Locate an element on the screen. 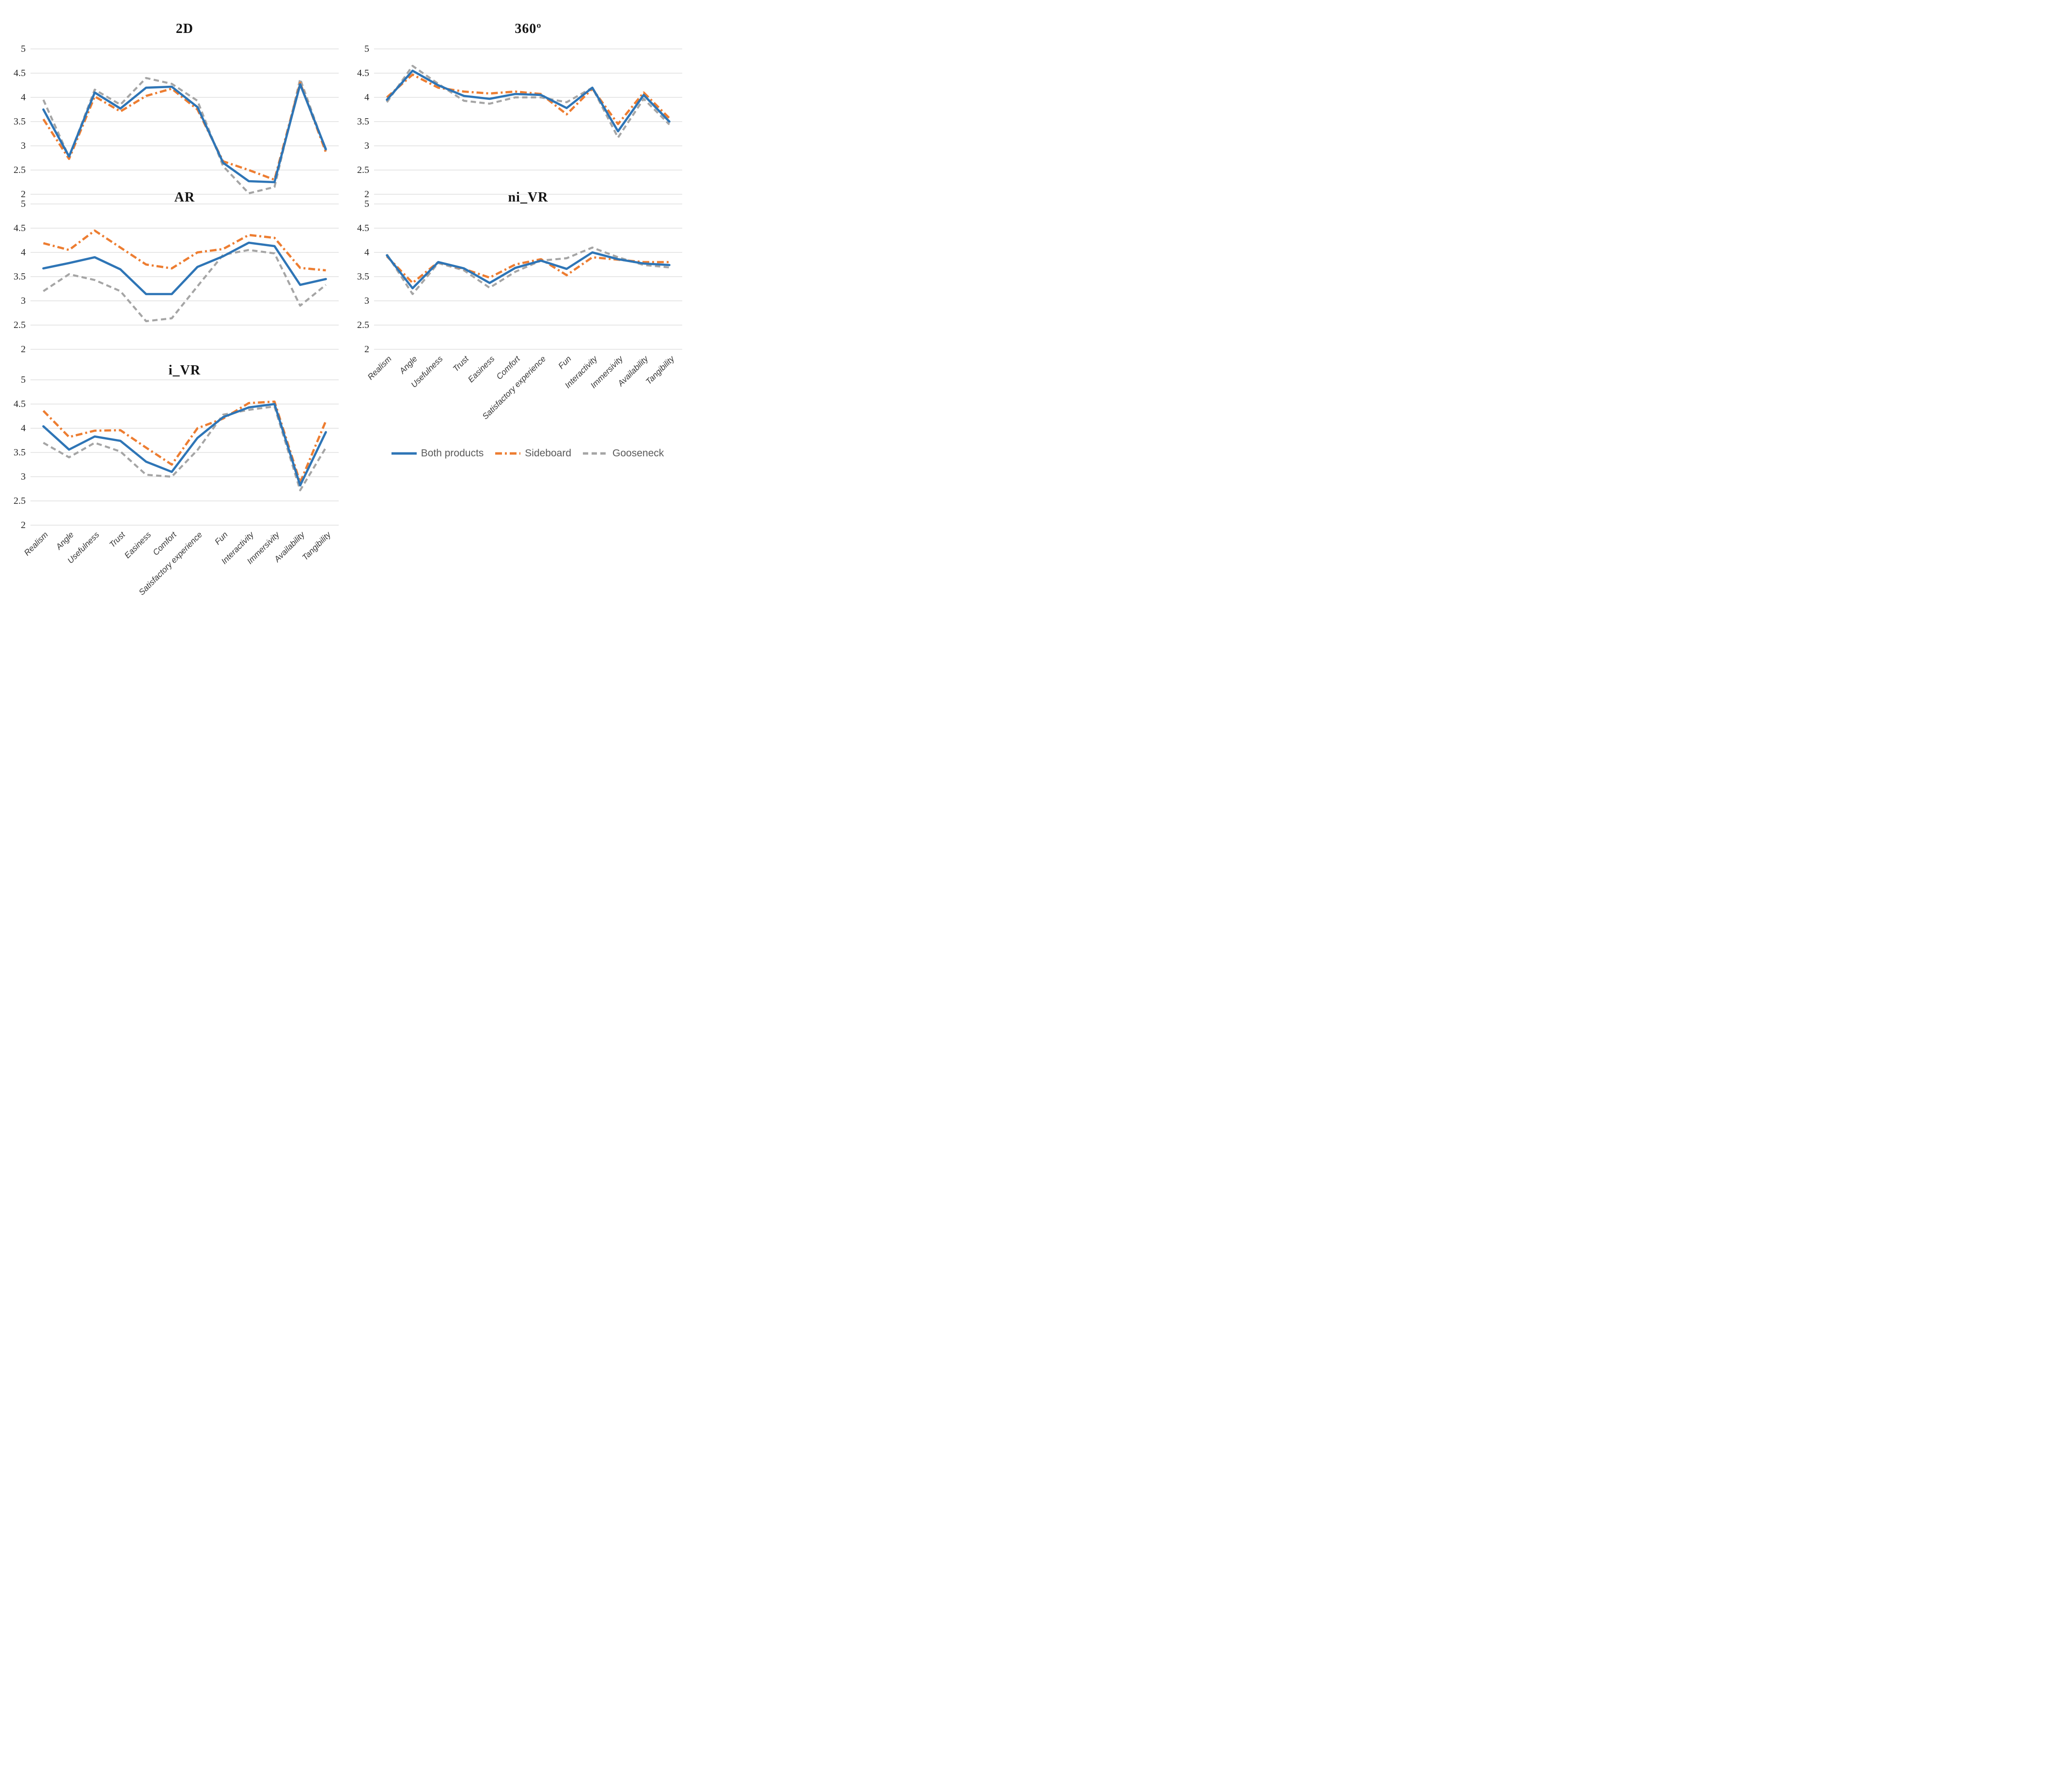 This screenshot has width=2051, height=1792. legend: Both products Sideboard Gooseneck is located at coordinates (527, 454).